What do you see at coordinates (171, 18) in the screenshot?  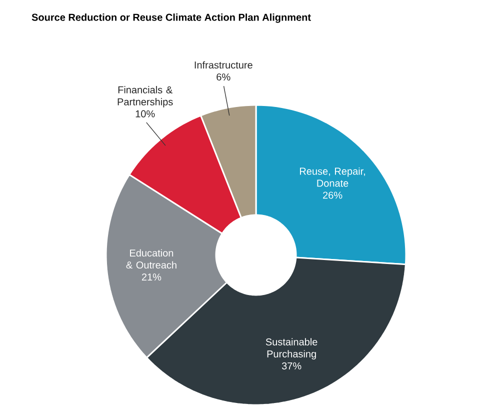 I see `chart-title: Source Reduction or Reuse Climate Action Plan Alignment` at bounding box center [171, 18].